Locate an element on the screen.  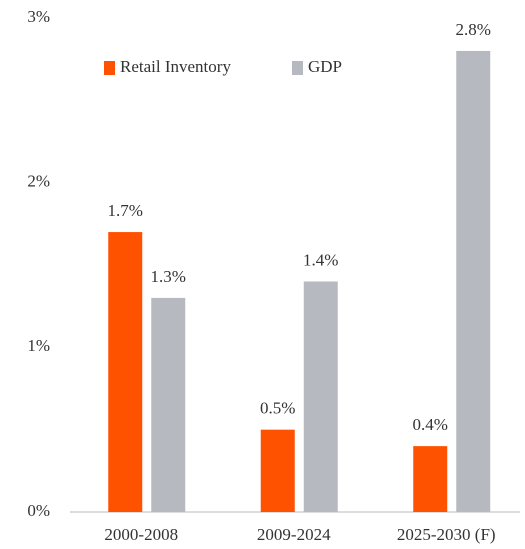
value-label: 0.4% is located at coordinates (430, 424).